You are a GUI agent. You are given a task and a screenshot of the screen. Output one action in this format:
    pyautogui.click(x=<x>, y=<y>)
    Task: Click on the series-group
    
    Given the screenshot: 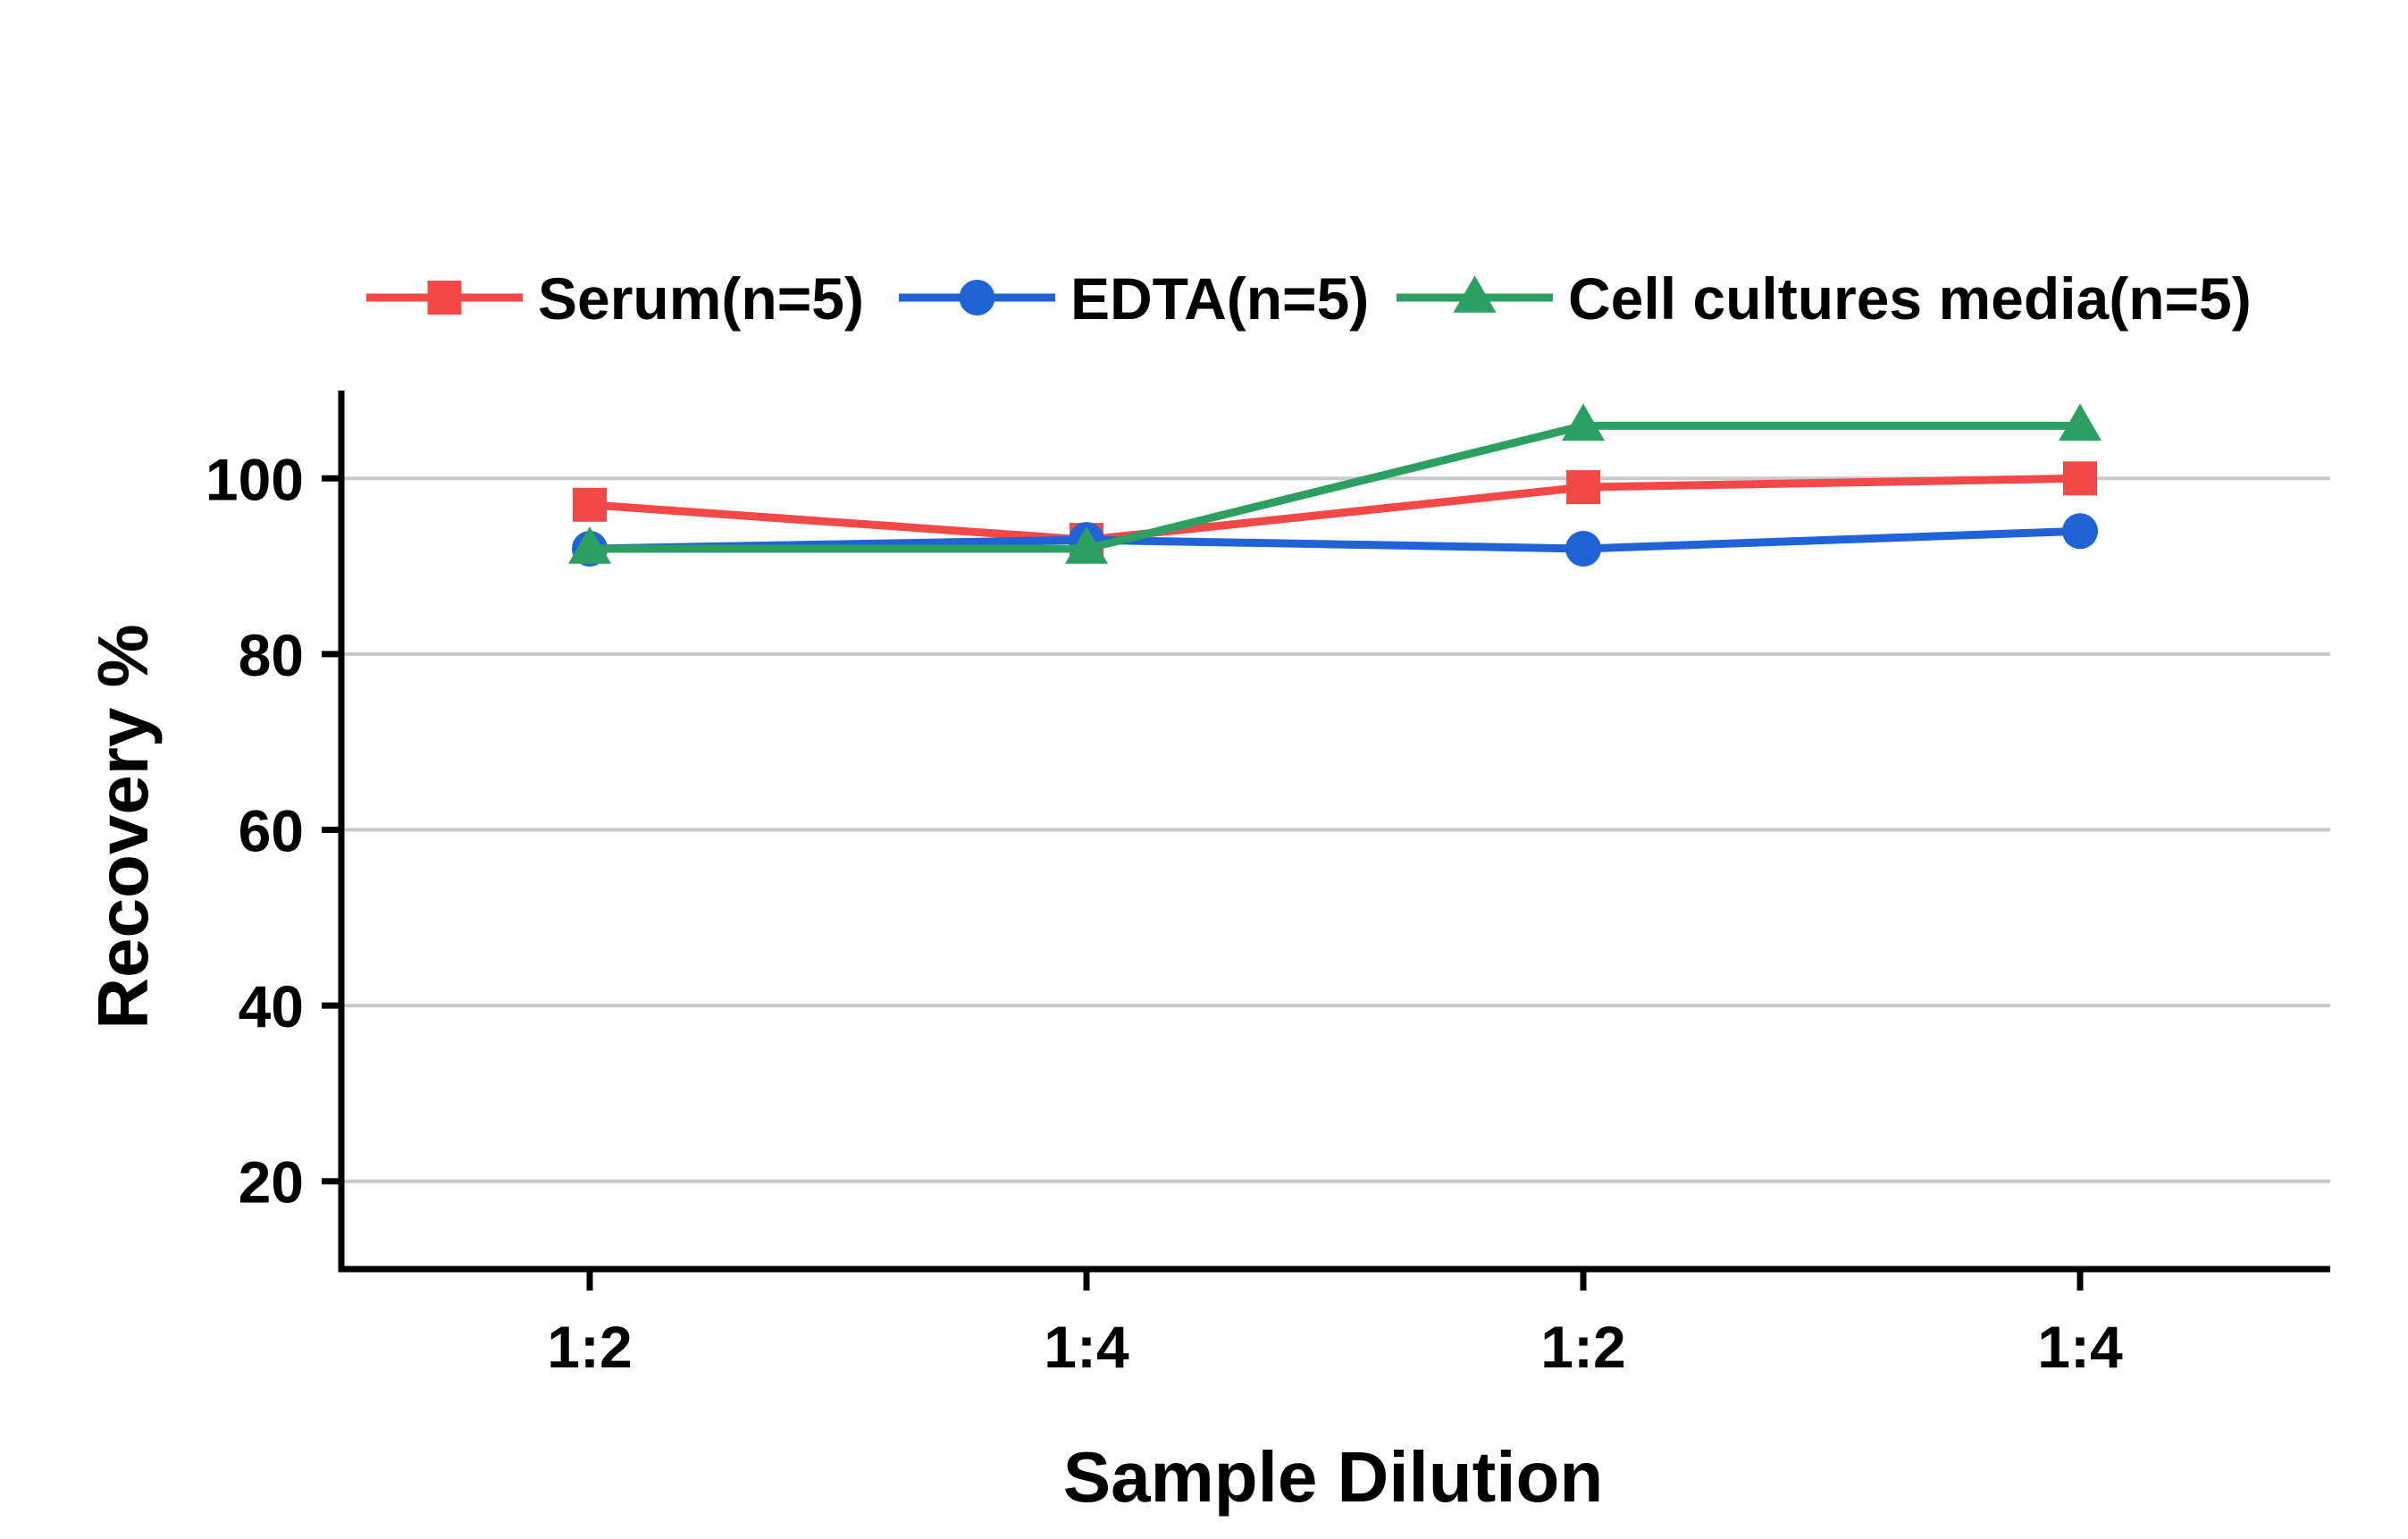 What is the action you would take?
    pyautogui.click(x=1335, y=485)
    